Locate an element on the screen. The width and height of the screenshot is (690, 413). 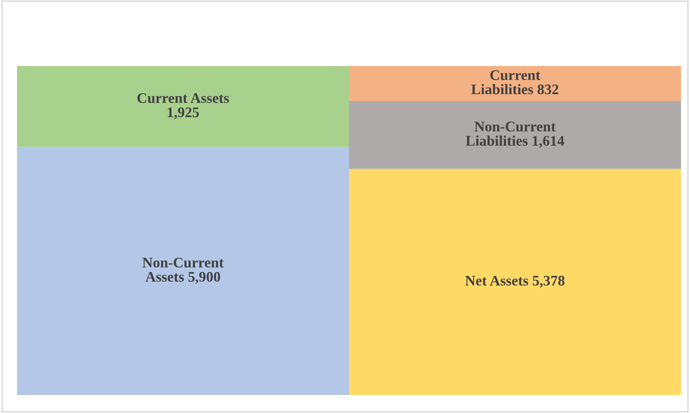
data-label: Non-Current Assets 5,900 is located at coordinates (183, 271).